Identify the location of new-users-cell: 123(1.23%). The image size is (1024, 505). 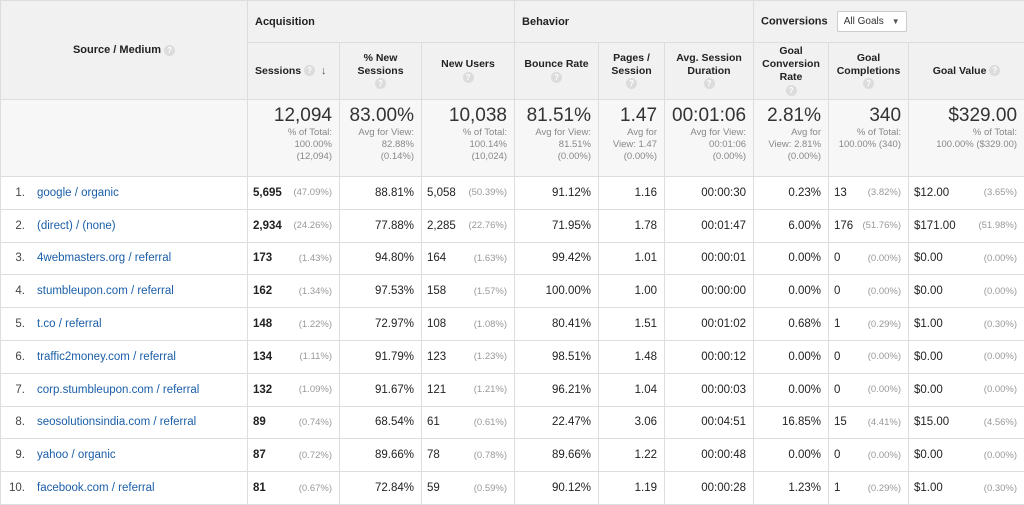
(468, 356).